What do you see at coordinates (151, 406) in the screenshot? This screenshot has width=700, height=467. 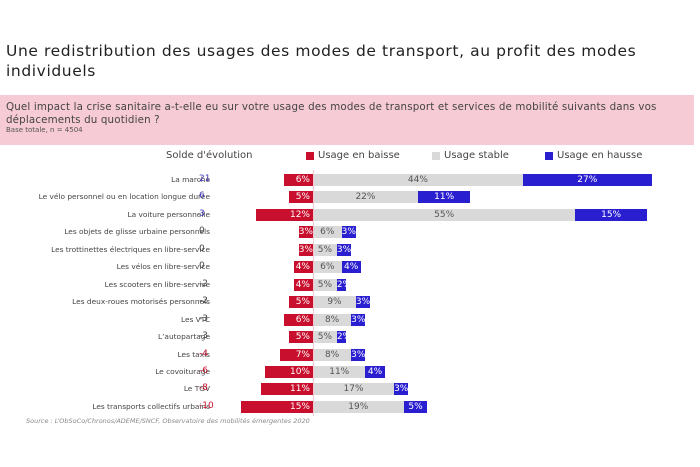 I see `category-label: Les transports collectifs urbains` at bounding box center [151, 406].